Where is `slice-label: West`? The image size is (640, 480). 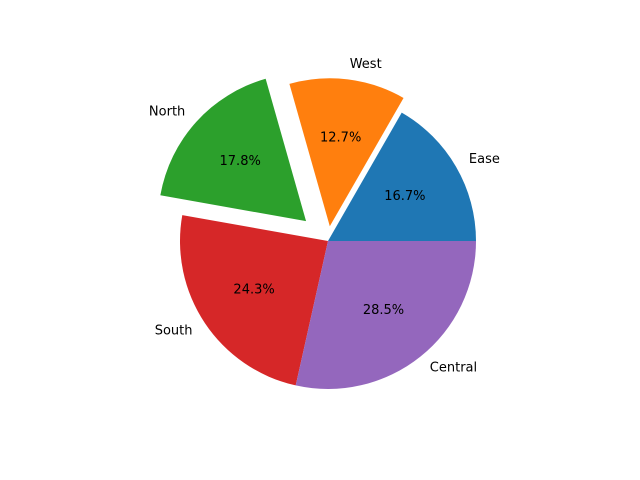 slice-label: West is located at coordinates (366, 64).